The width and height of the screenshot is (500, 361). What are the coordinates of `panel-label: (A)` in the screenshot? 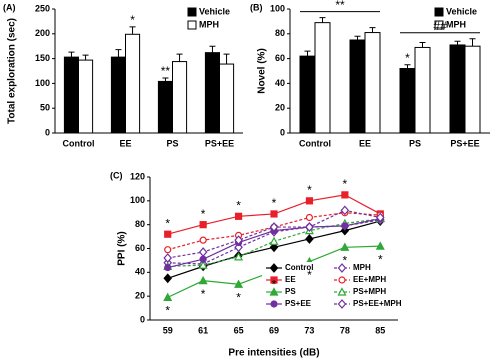 It's located at (9, 7).